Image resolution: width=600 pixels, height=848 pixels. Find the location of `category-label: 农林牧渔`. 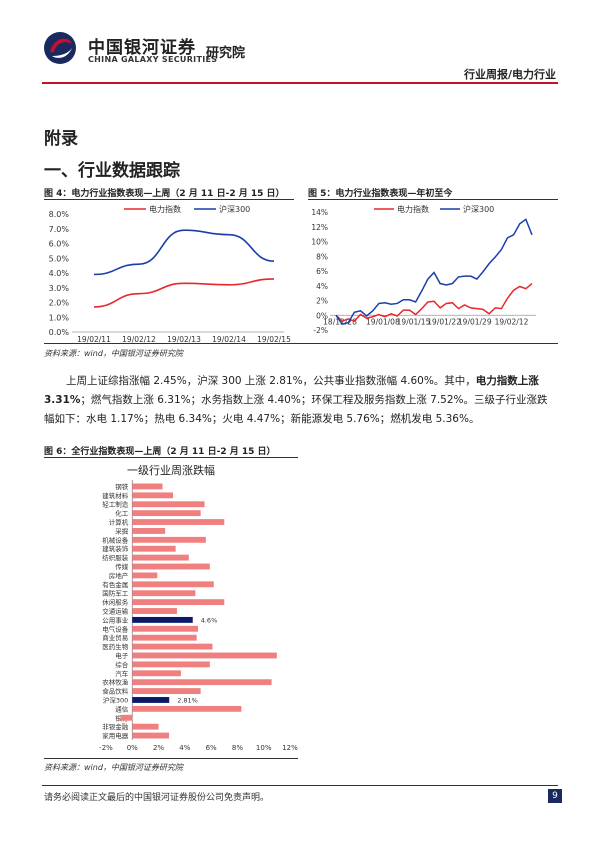

category-label: 农林牧渔 is located at coordinates (115, 682).